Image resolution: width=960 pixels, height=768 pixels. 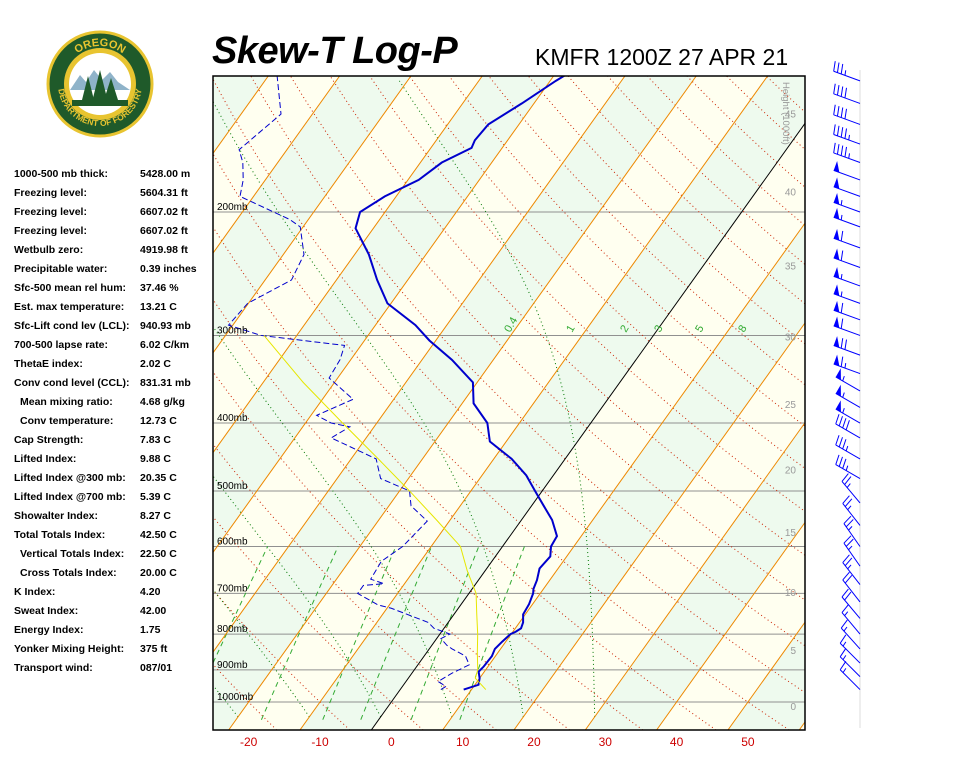 What do you see at coordinates (570, 328) in the screenshot?
I see `mixing-ratio-label: 1` at bounding box center [570, 328].